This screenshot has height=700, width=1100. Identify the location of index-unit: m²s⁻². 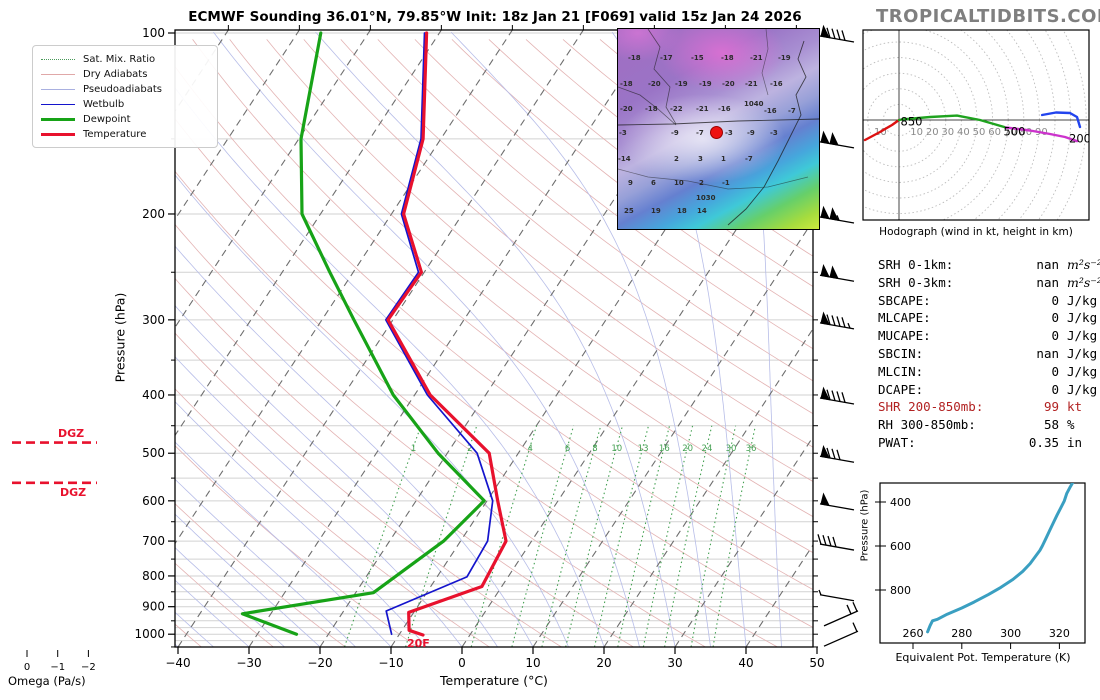
(1083, 264).